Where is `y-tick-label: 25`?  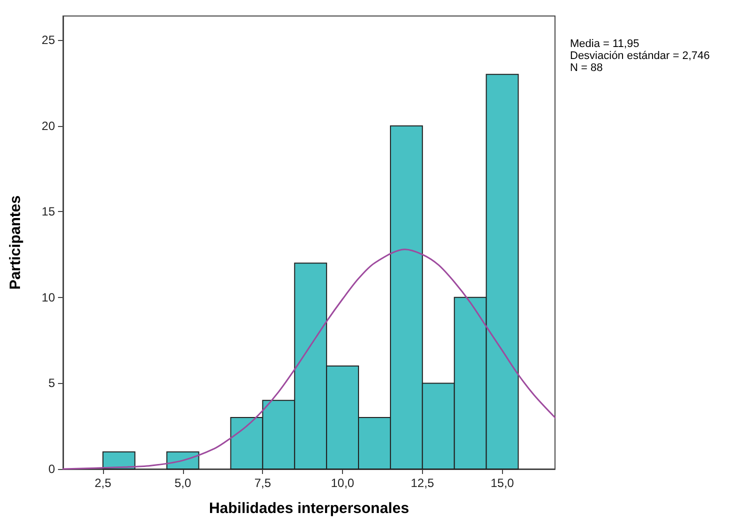
y-tick-label: 25 is located at coordinates (49, 40).